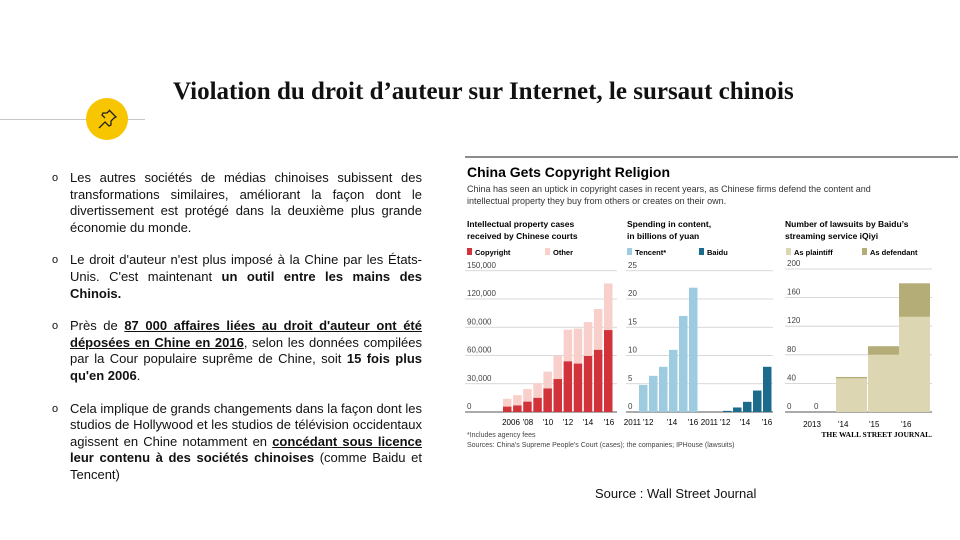  What do you see at coordinates (630, 378) in the screenshot?
I see `y-tick-label: 5` at bounding box center [630, 378].